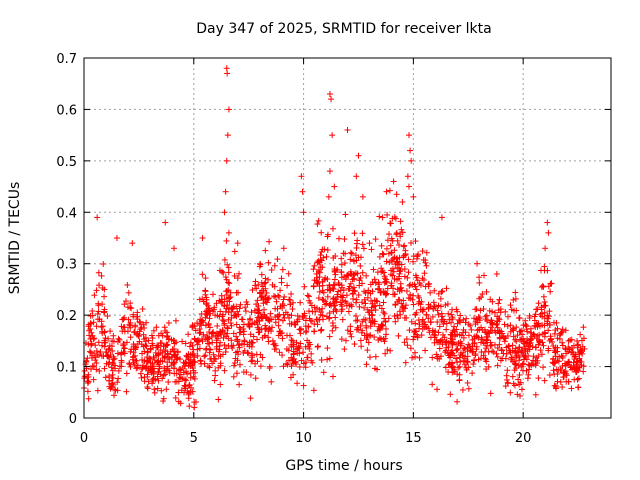 The width and height of the screenshot is (640, 480). What do you see at coordinates (523, 438) in the screenshot?
I see `x-tick-label: 20` at bounding box center [523, 438].